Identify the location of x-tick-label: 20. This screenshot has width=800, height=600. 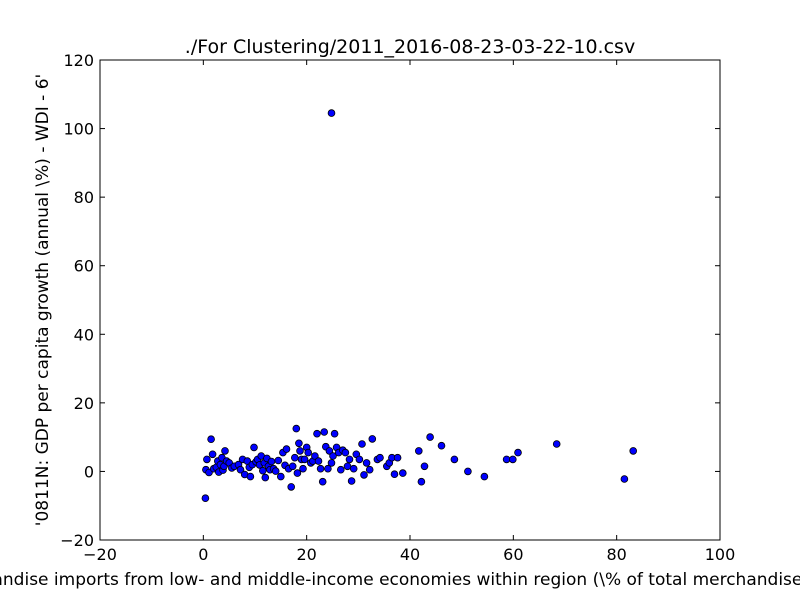
(306, 554).